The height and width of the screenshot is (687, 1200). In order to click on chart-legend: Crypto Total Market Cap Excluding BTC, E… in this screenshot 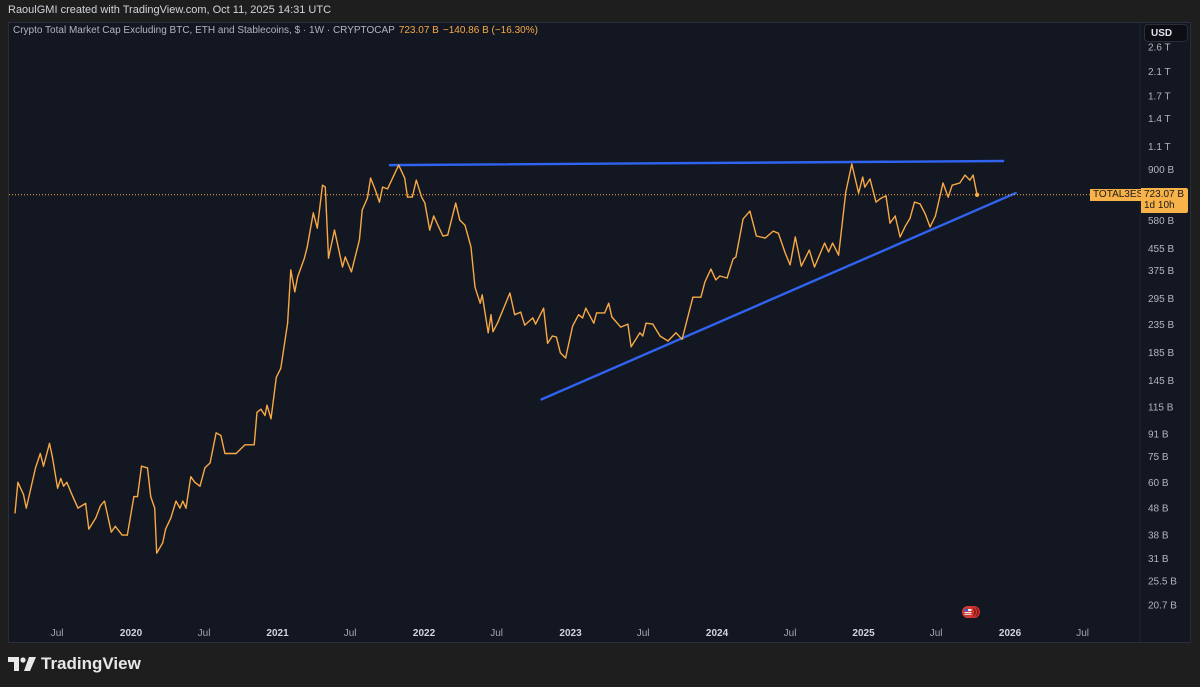, I will do `click(275, 30)`.